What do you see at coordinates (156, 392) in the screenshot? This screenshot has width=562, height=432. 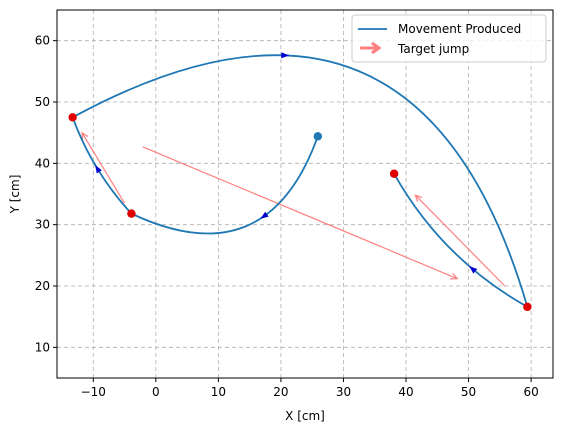 I see `x-tick-label: 0` at bounding box center [156, 392].